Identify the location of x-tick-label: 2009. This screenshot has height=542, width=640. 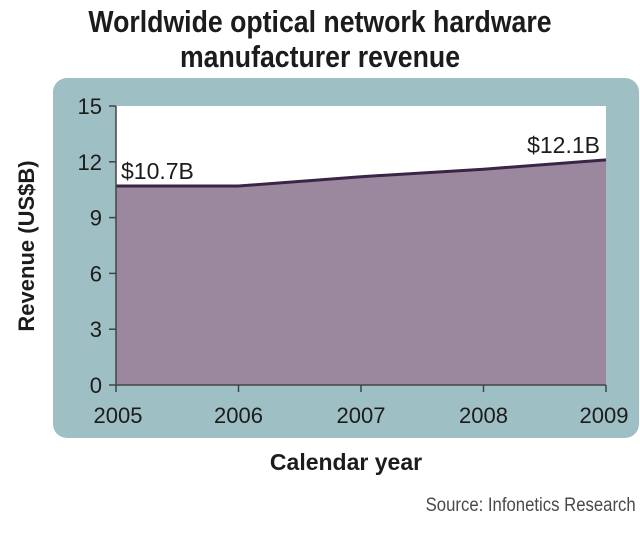
(604, 415).